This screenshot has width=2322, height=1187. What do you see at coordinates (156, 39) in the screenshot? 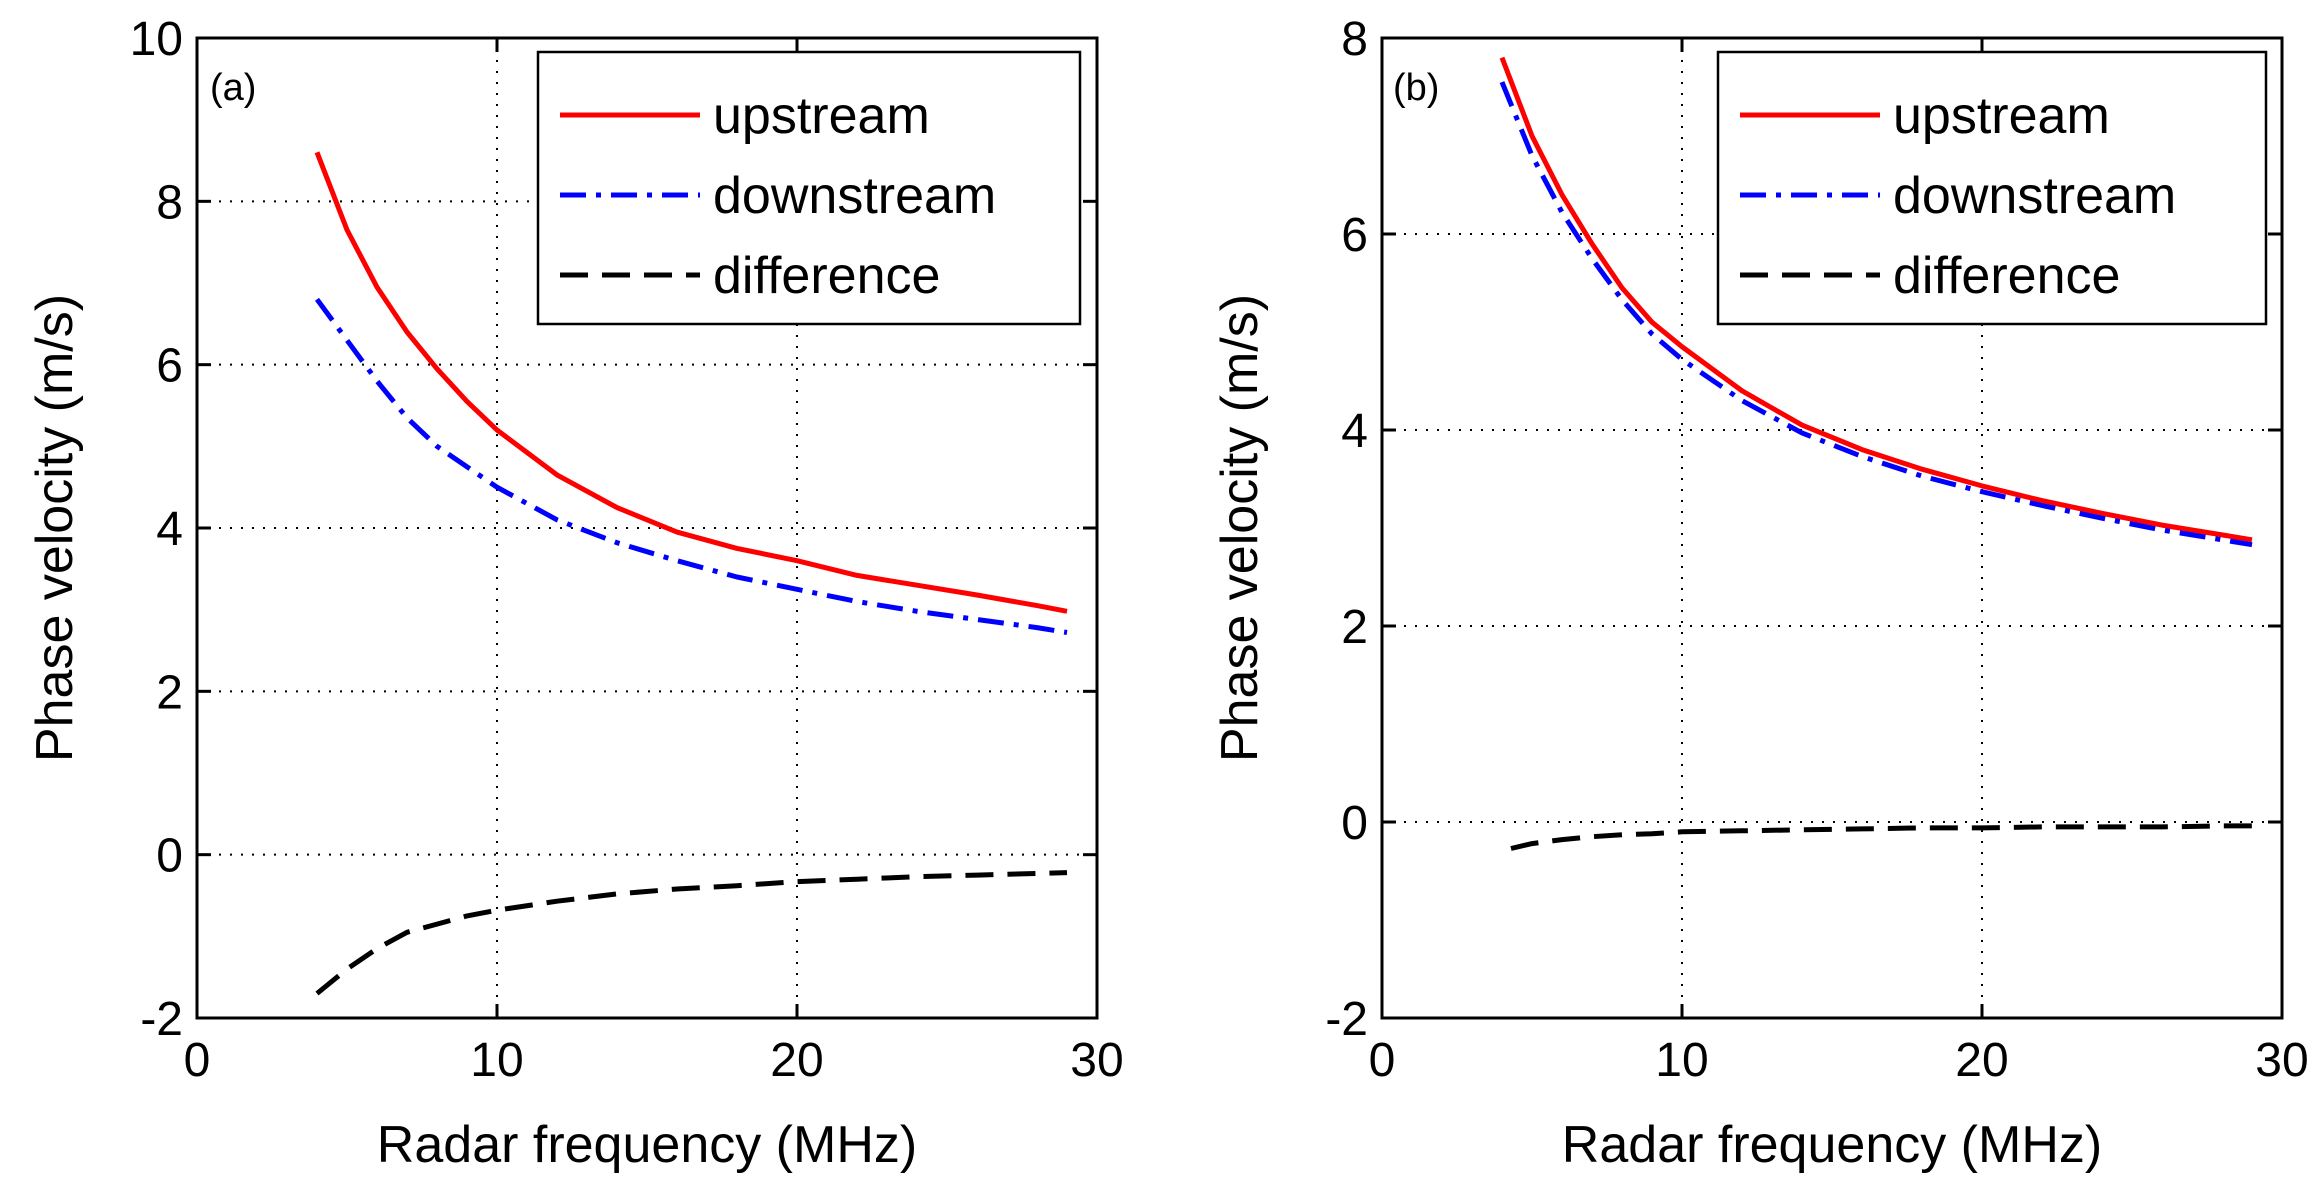
I see `y-tick-label: 10` at bounding box center [156, 39].